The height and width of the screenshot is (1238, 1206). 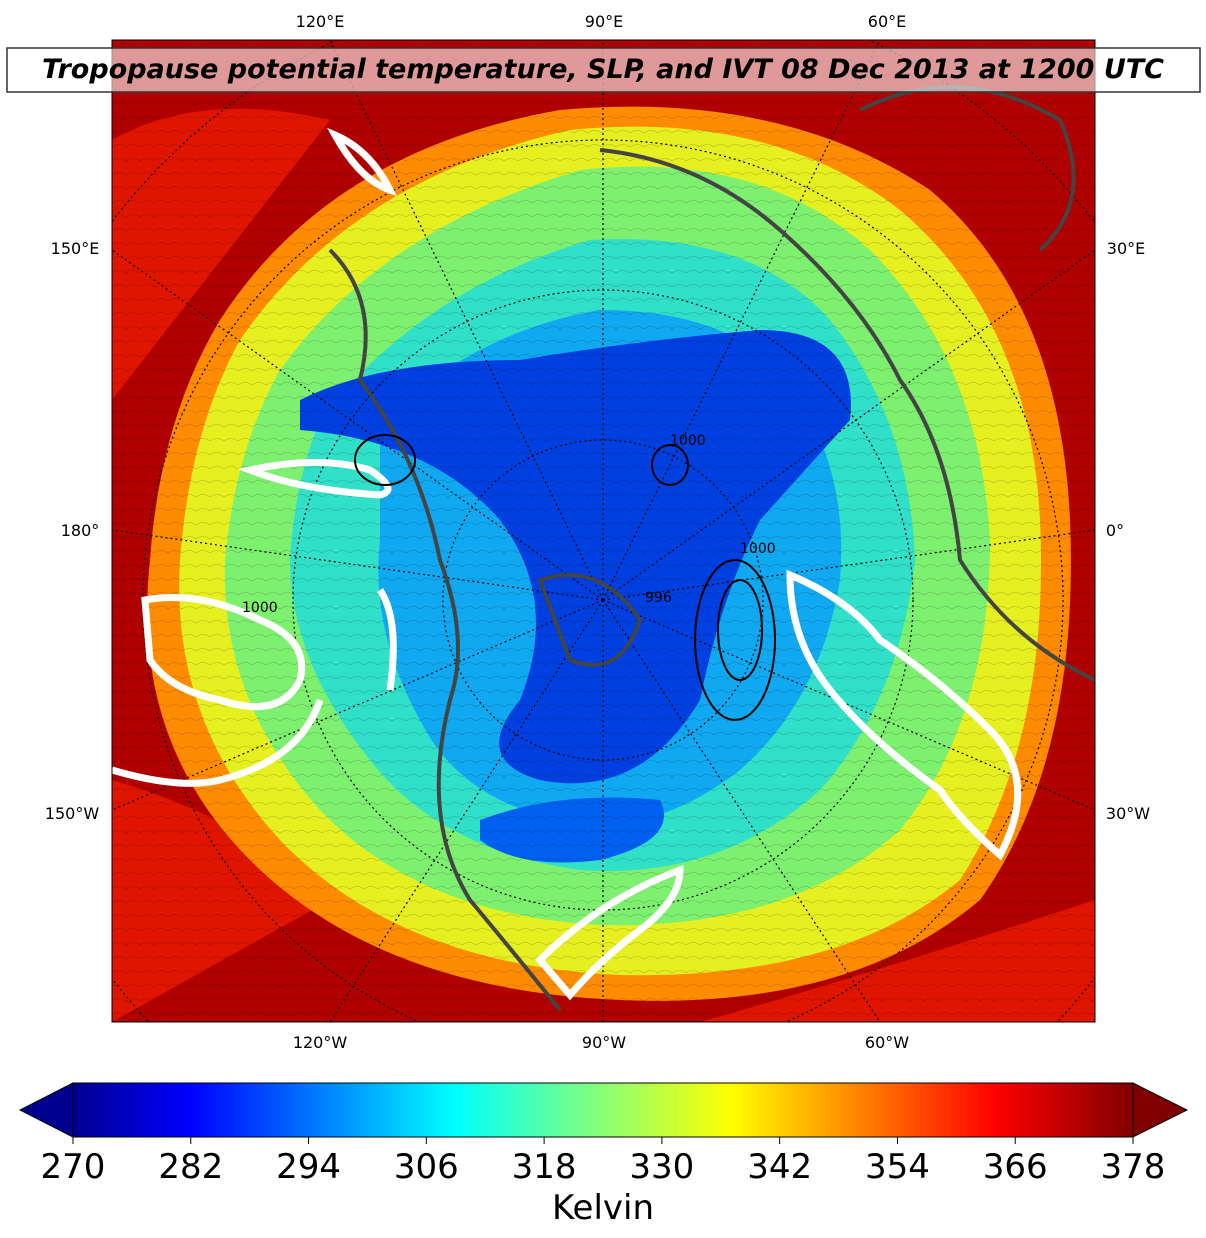 What do you see at coordinates (661, 1167) in the screenshot?
I see `colorbar-tick-label: 330` at bounding box center [661, 1167].